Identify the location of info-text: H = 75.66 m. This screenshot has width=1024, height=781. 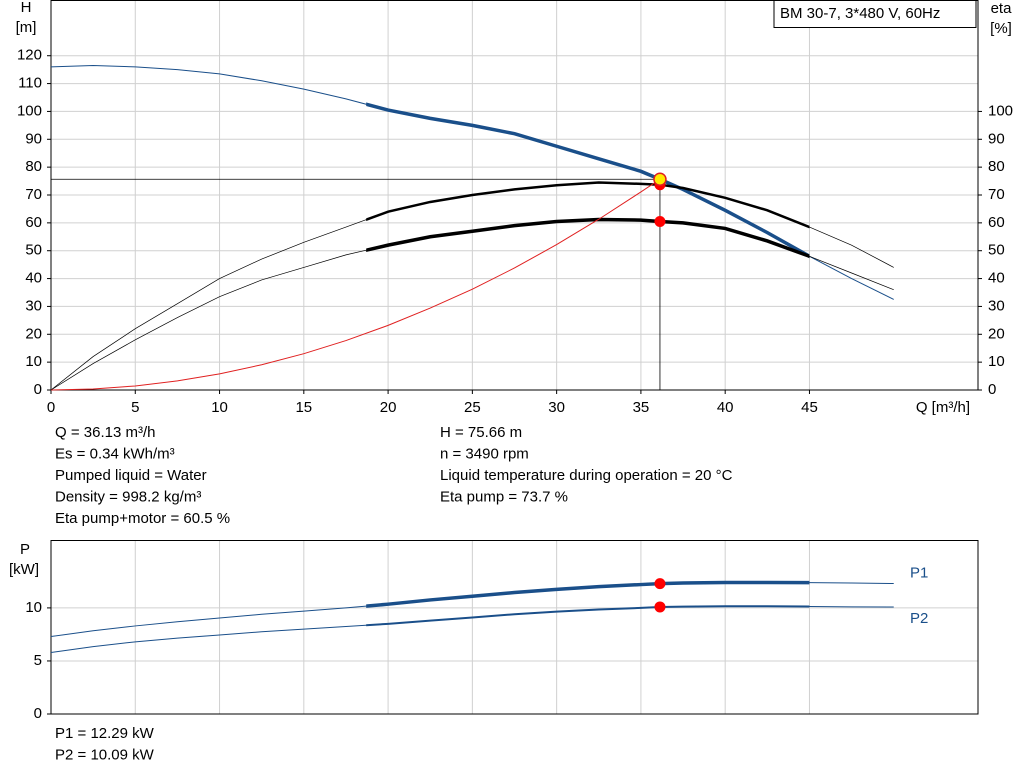
(481, 432).